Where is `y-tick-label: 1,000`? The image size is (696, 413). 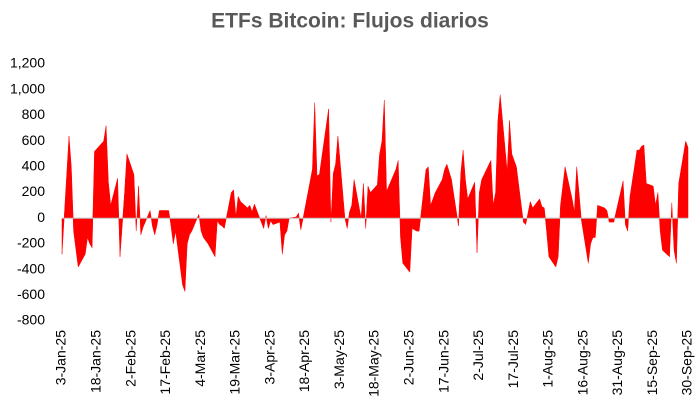
y-tick-label: 1,000 is located at coordinates (27, 88).